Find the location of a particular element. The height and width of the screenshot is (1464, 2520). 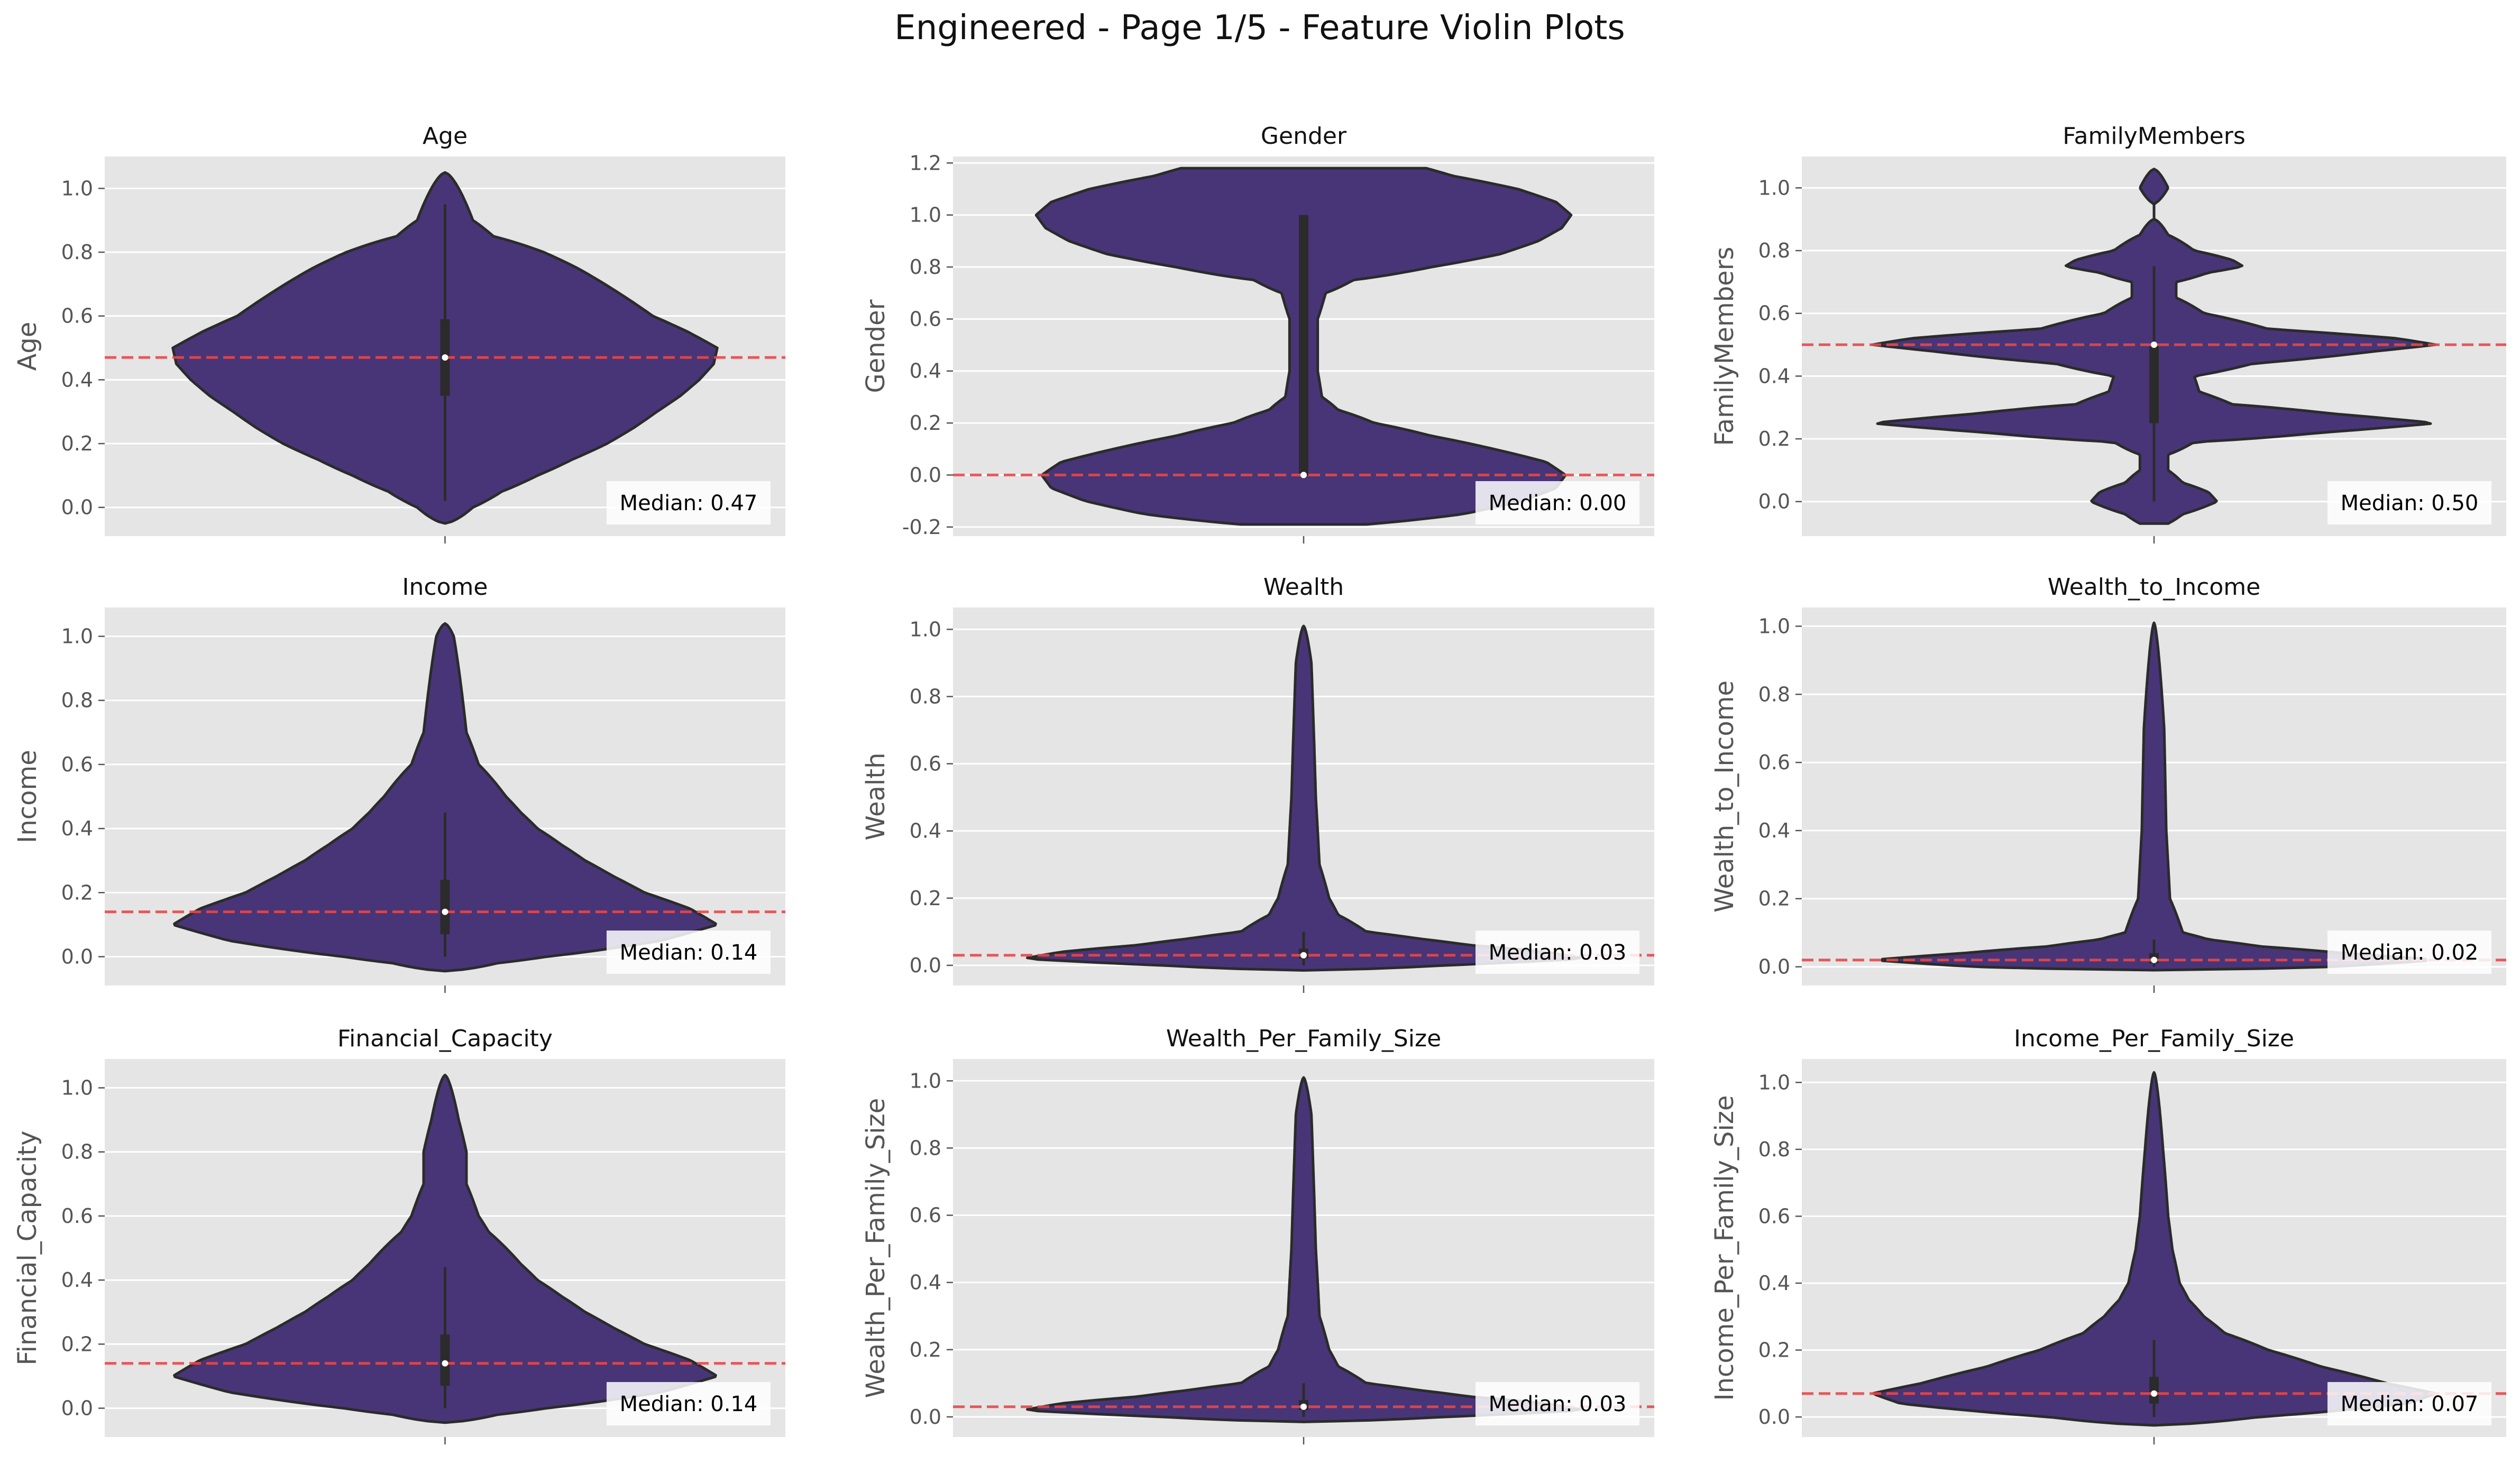

panel-title: Income_Per_Family_Size is located at coordinates (2154, 1038).